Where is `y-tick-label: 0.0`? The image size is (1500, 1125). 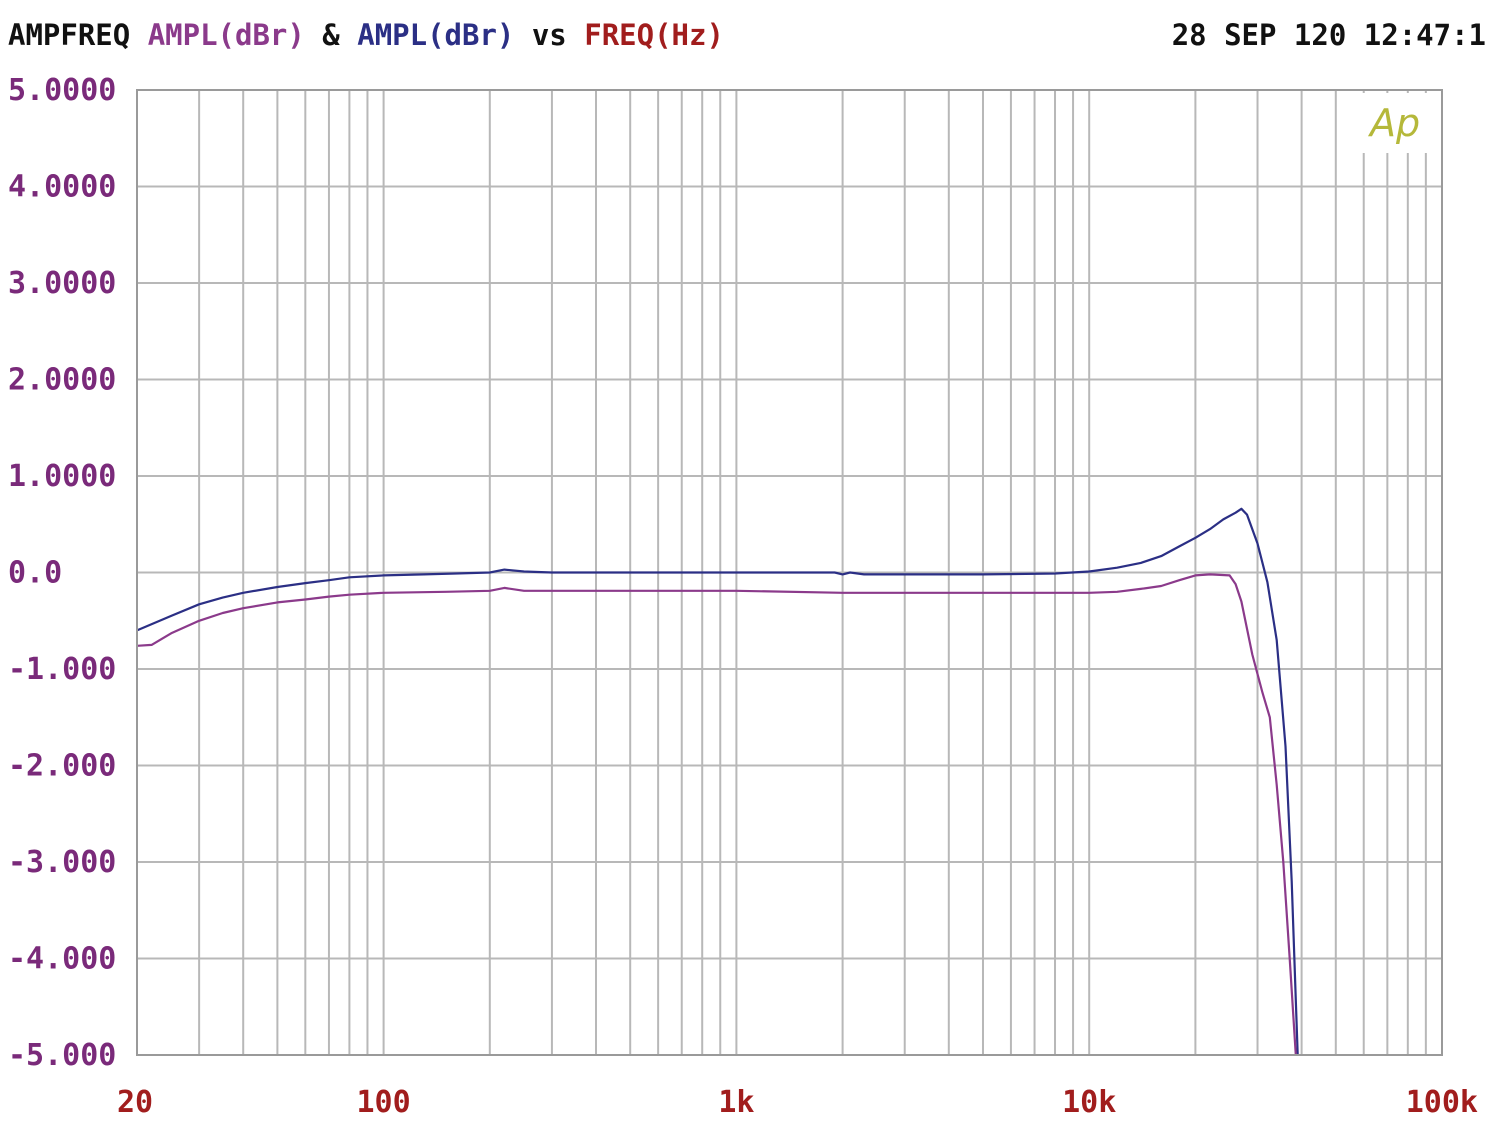
y-tick-label: 0.0 is located at coordinates (35, 573).